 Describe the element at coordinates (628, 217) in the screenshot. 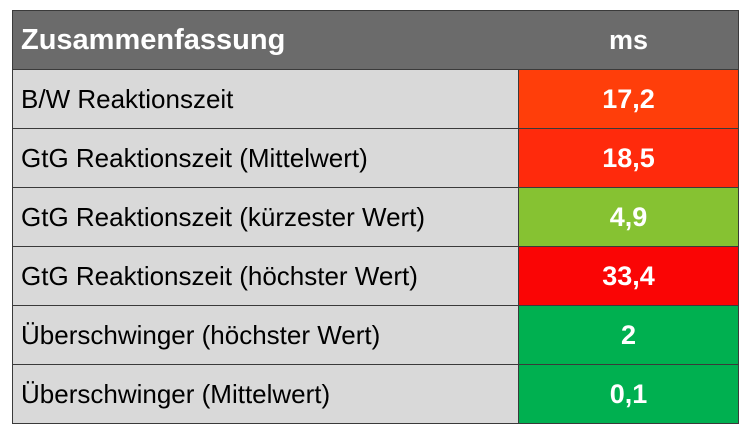

I see `row-value: 4,9` at that location.